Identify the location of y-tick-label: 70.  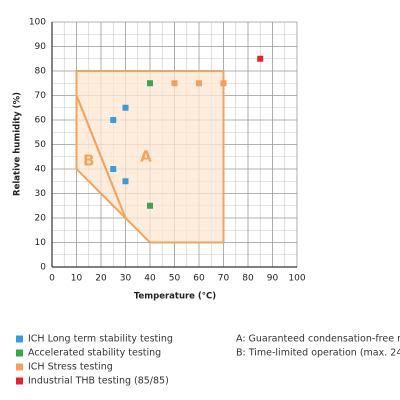
(41, 96).